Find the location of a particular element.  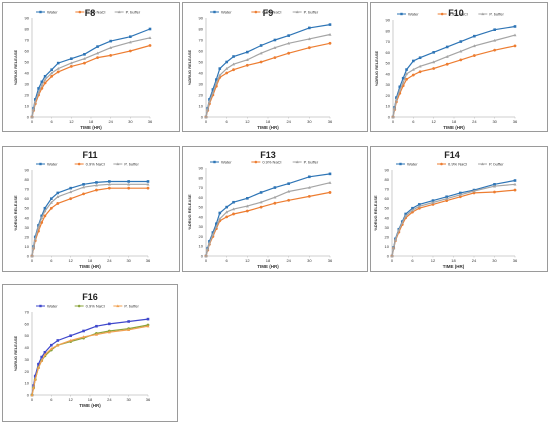

legend-label: 0.9% NaCl is located at coordinates (458, 14).